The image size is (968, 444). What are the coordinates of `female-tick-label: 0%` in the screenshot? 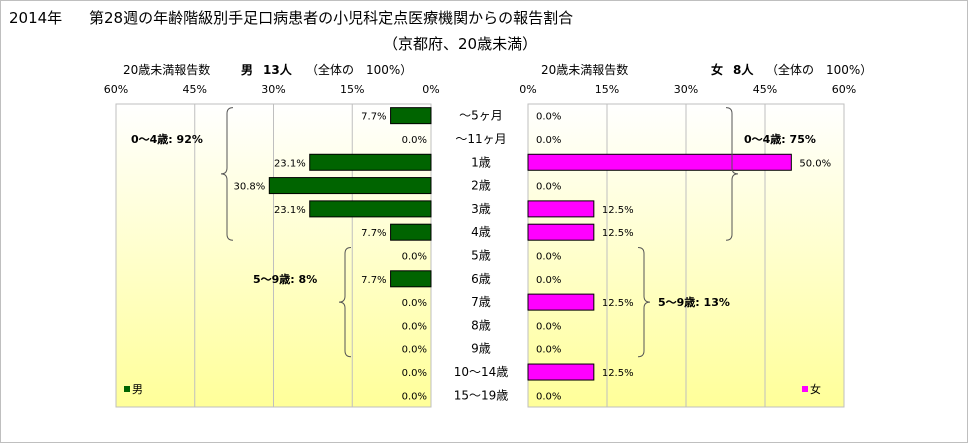 It's located at (527, 89).